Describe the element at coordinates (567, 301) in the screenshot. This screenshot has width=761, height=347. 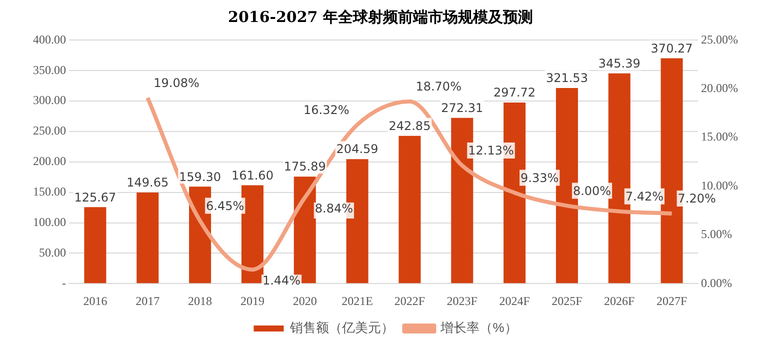
I see `x-tick-label: 2025F` at that location.